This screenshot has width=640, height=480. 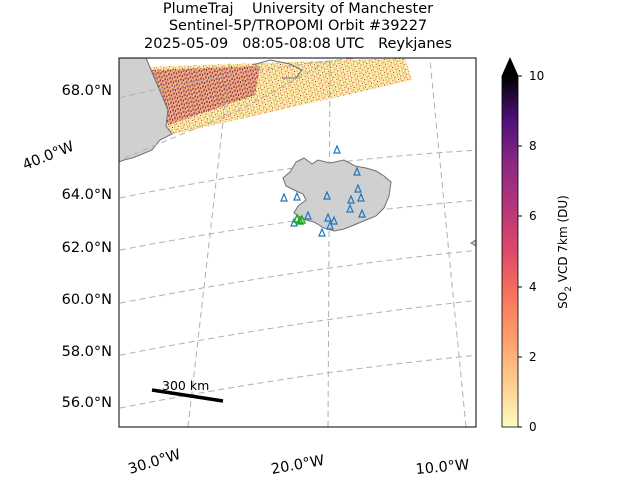 I want to click on colorbar-tick-0: 0, so click(x=533, y=427).